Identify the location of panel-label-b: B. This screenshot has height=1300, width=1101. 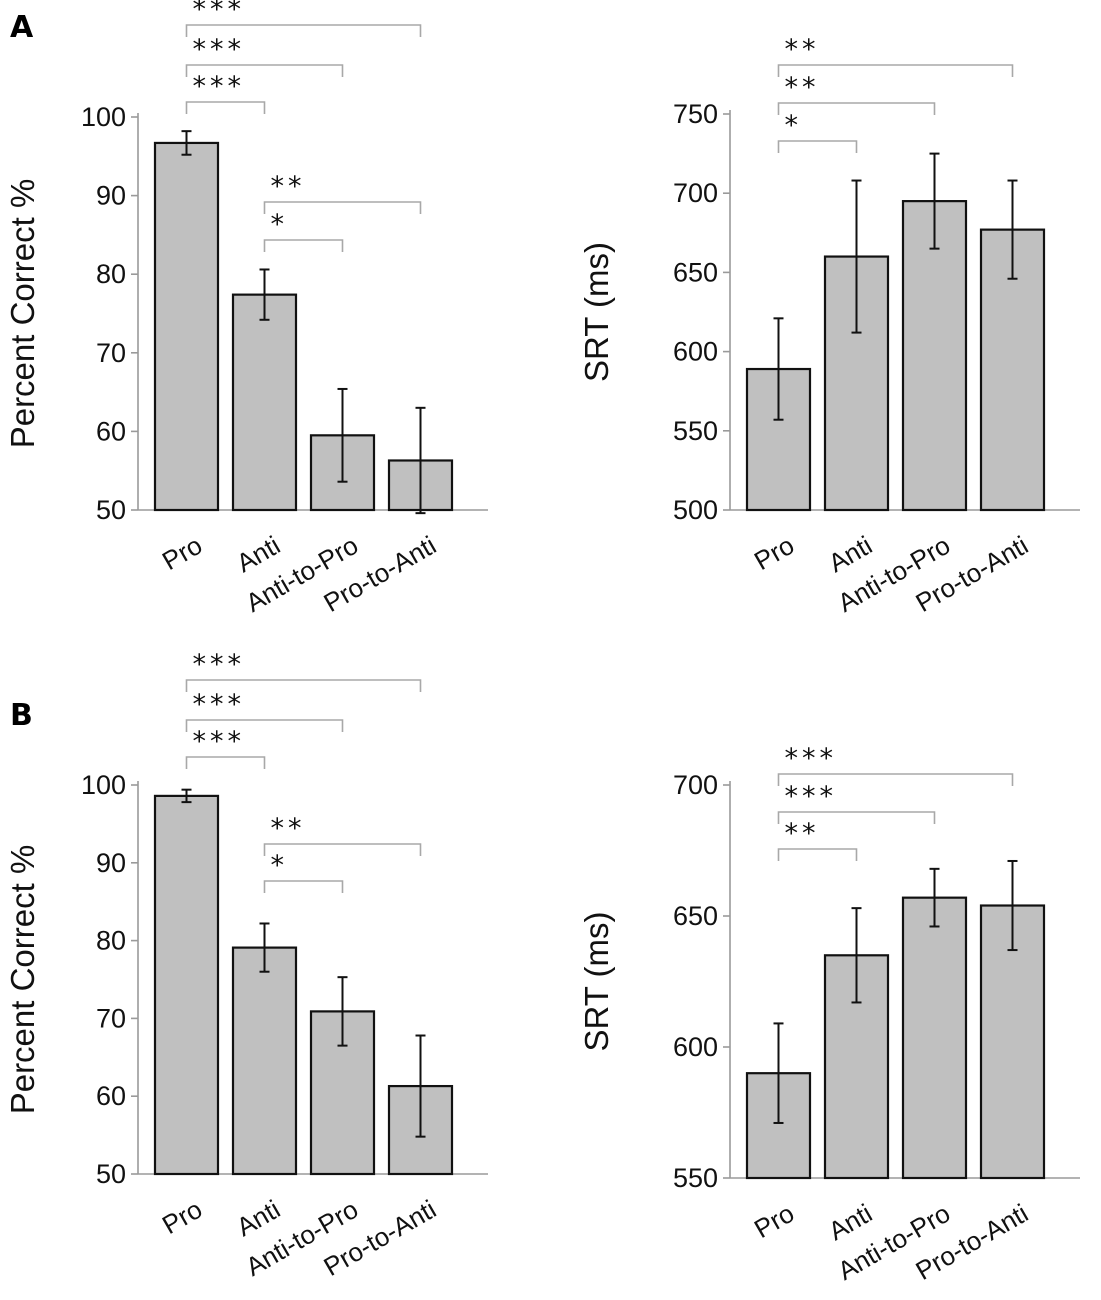
(21, 715).